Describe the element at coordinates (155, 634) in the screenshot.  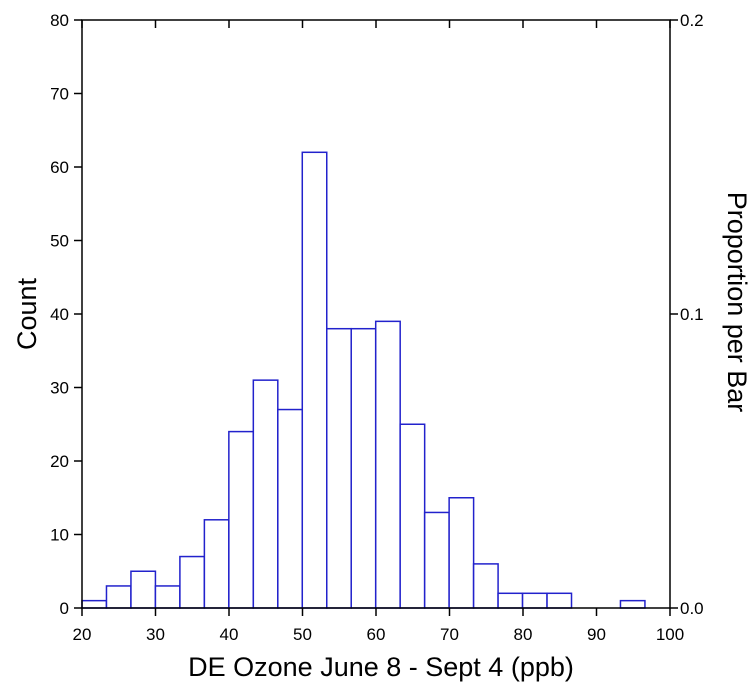
I see `x-tick-label: 30` at that location.